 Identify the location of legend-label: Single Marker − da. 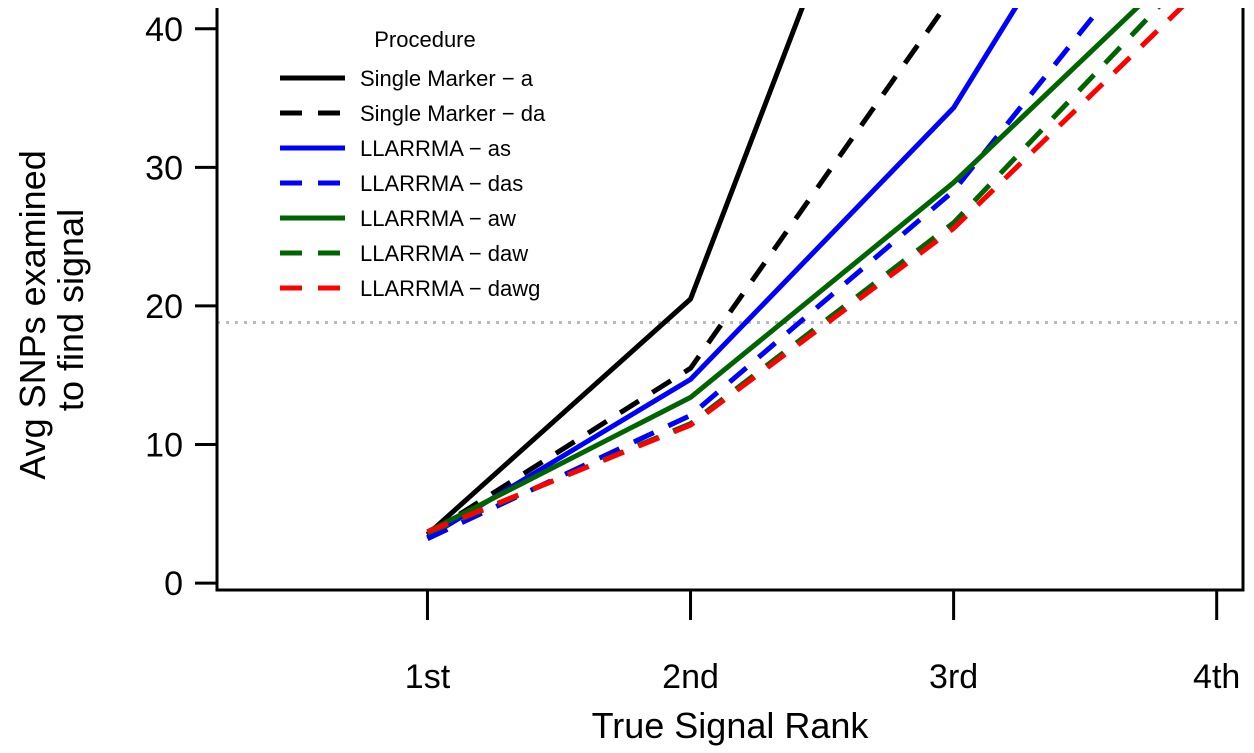
(453, 113).